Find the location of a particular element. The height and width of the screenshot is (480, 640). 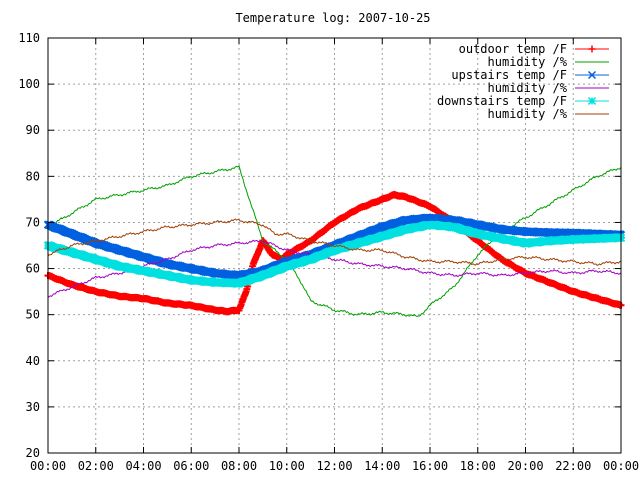

y-tick-label: 30 is located at coordinates (33, 407).